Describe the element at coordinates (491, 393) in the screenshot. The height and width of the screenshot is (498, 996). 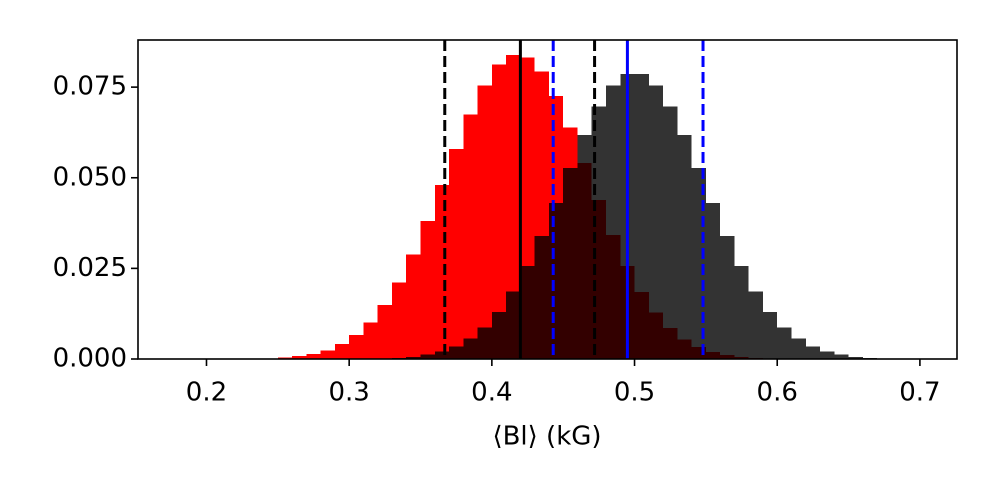
I see `x-tick-label: 0.4` at that location.